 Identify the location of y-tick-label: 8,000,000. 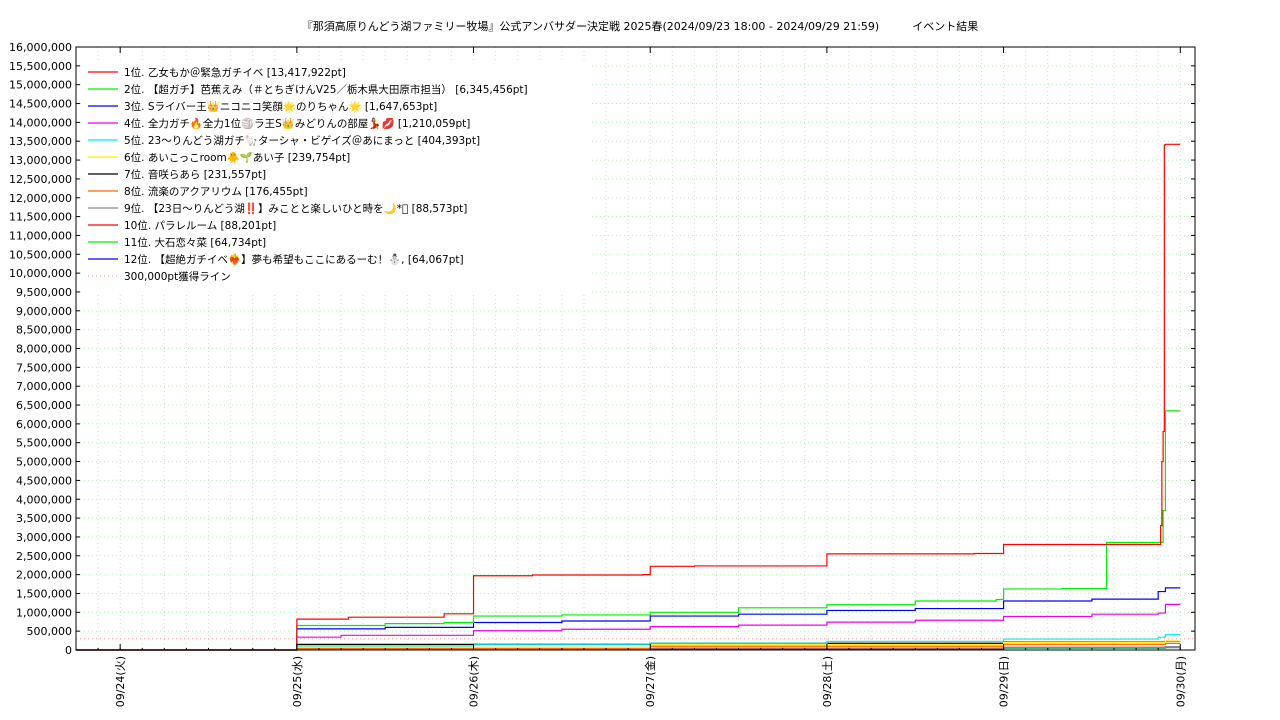
(44, 349).